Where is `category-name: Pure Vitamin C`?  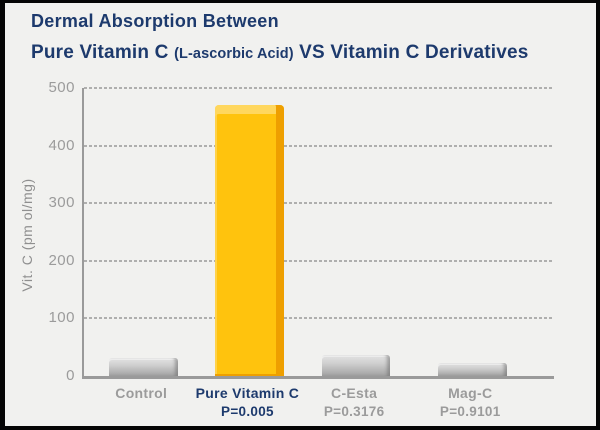 category-name: Pure Vitamin C is located at coordinates (247, 393).